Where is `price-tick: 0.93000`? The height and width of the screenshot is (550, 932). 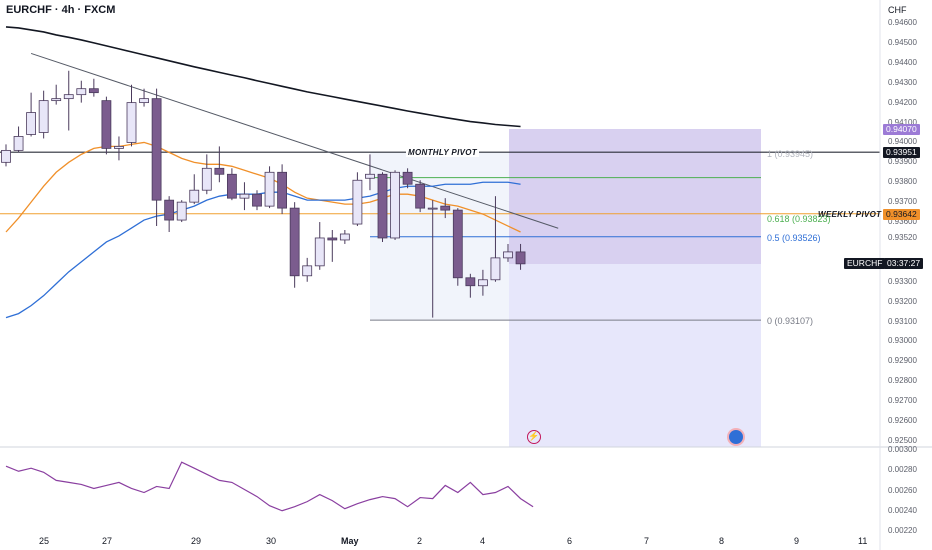 price-tick: 0.93000 is located at coordinates (902, 341).